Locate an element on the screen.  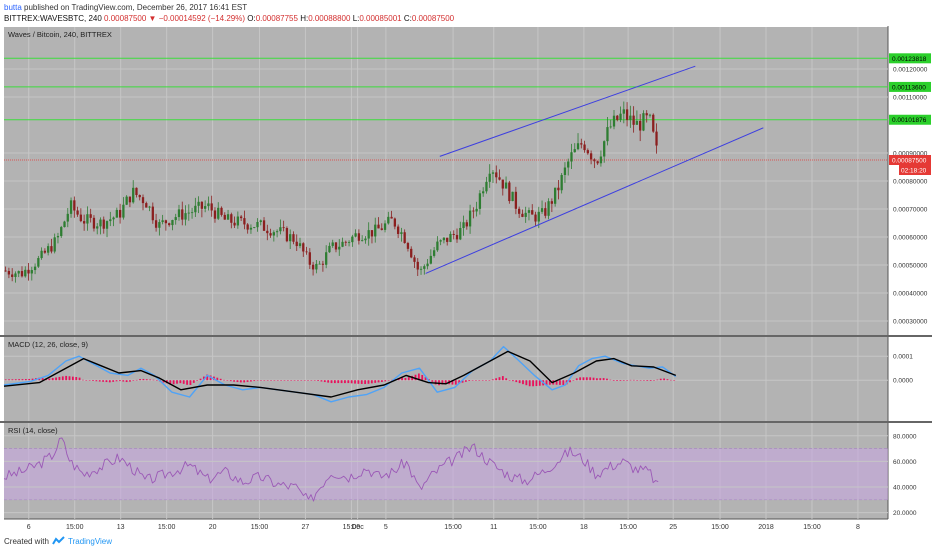
time-tick-label: 5 is located at coordinates (386, 527).